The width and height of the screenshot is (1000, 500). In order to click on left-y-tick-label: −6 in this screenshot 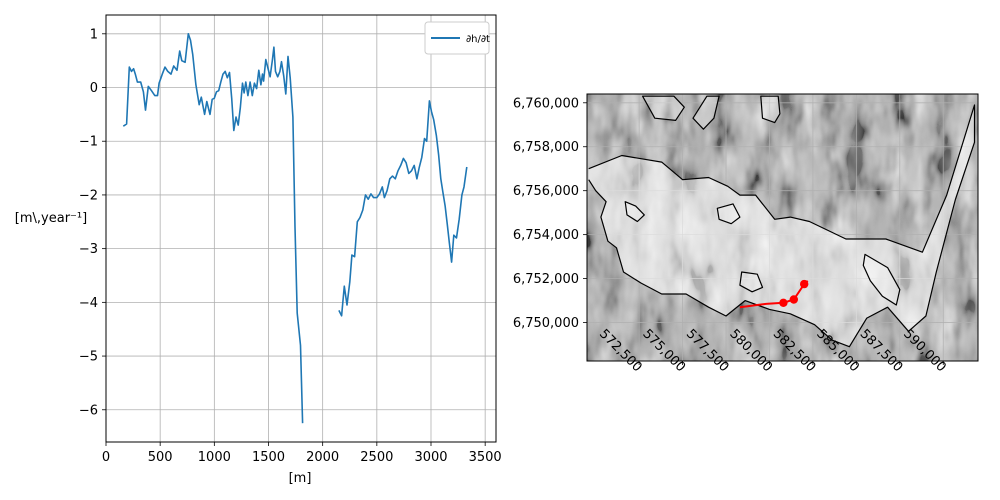, I will do `click(88, 410)`.